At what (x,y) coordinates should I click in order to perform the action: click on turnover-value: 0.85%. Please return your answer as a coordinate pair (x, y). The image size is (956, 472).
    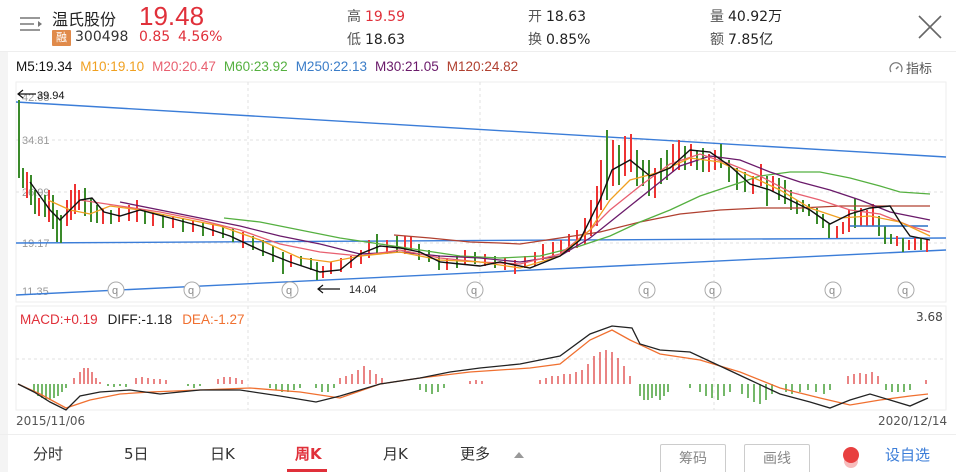
    Looking at the image, I should click on (568, 40).